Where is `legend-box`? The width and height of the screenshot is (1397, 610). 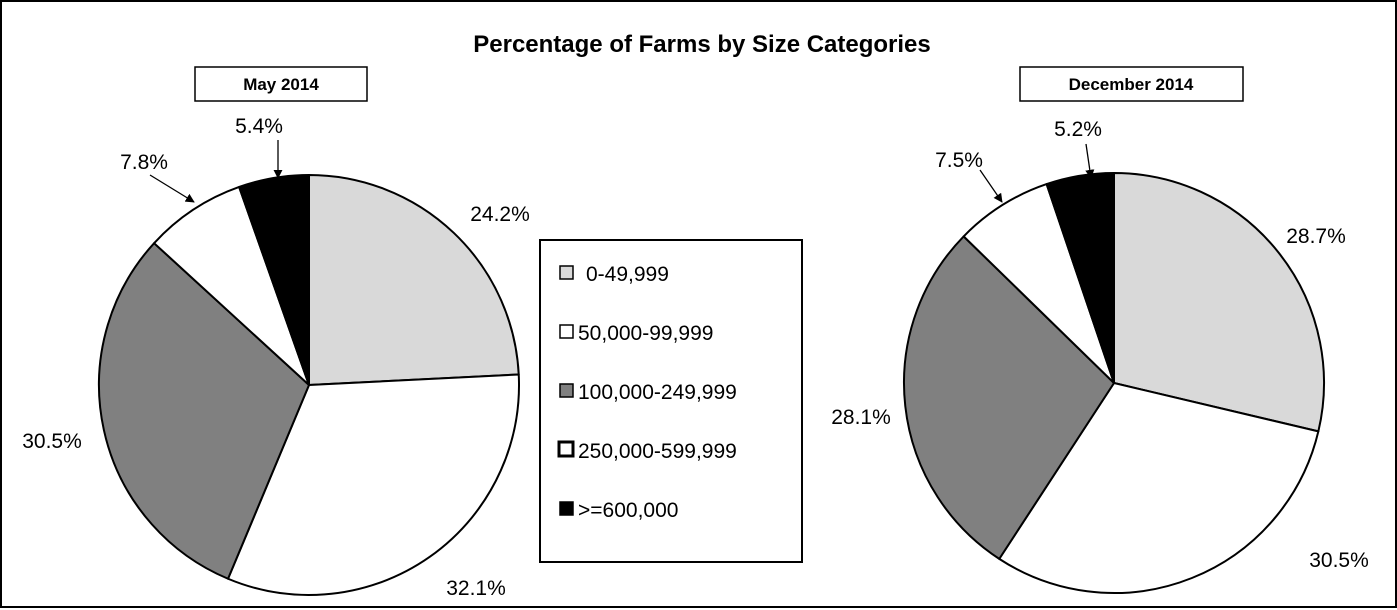 legend-box is located at coordinates (671, 401).